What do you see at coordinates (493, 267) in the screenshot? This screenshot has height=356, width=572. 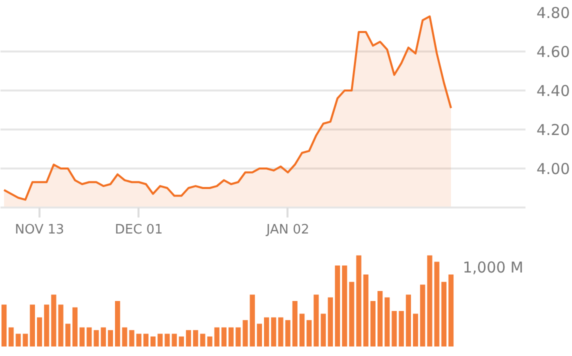 I see `text: 1,000 M` at bounding box center [493, 267].